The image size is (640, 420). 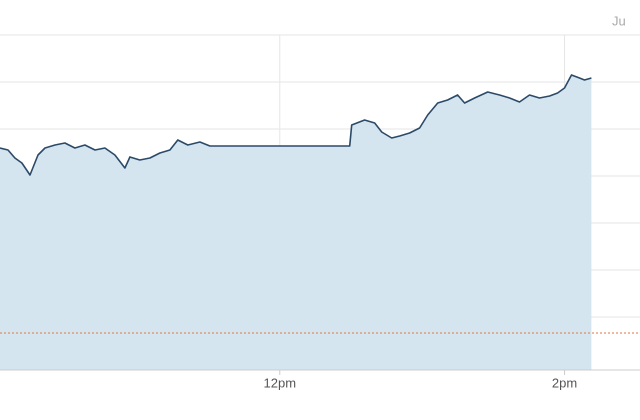 I want to click on date-label: Ju, so click(x=619, y=20).